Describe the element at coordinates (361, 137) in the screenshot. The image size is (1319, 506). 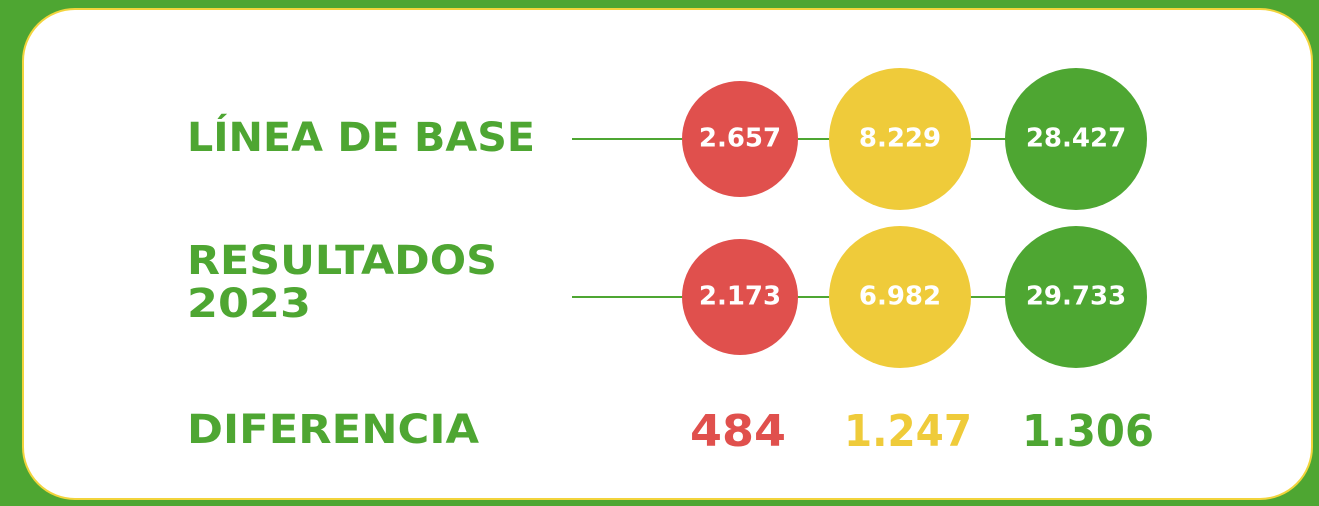
I see `row-label: LÍNEA DE BASE` at that location.